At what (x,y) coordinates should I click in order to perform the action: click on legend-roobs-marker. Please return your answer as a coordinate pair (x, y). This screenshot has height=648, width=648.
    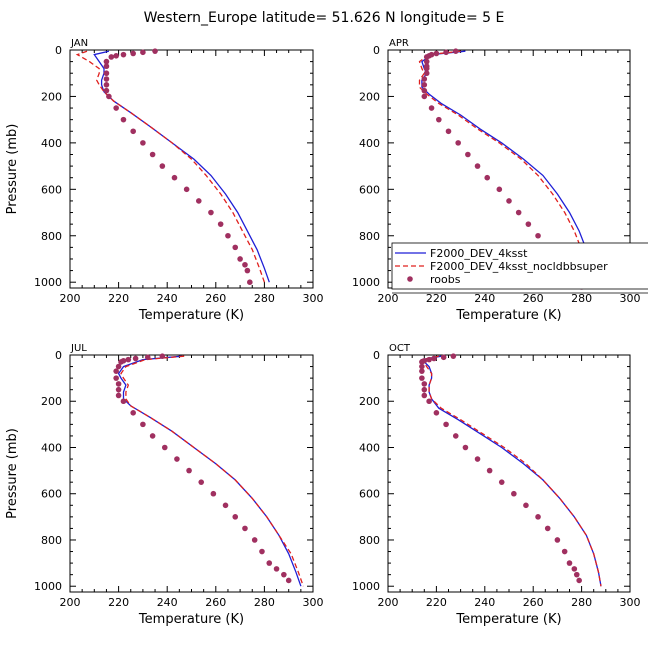
    Looking at the image, I should click on (410, 279).